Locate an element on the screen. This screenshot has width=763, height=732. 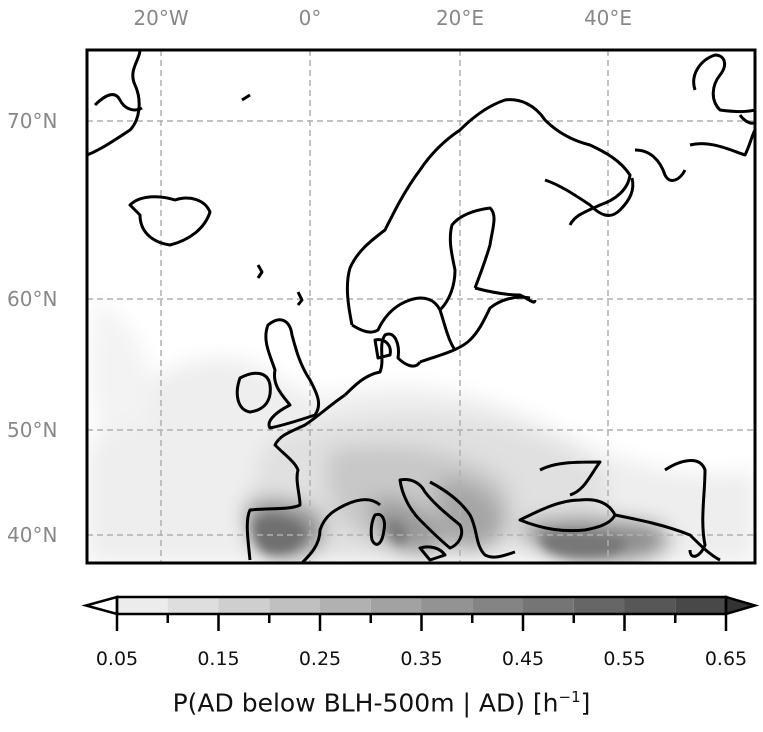
colorbar-title-main: P(AD below BLH-500m | AD) [h is located at coordinates (365, 703).